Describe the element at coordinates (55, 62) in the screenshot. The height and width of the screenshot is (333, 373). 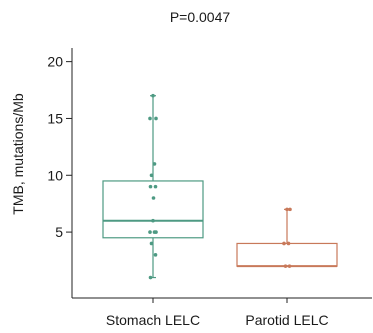
I see `y-tick-label: 20` at that location.